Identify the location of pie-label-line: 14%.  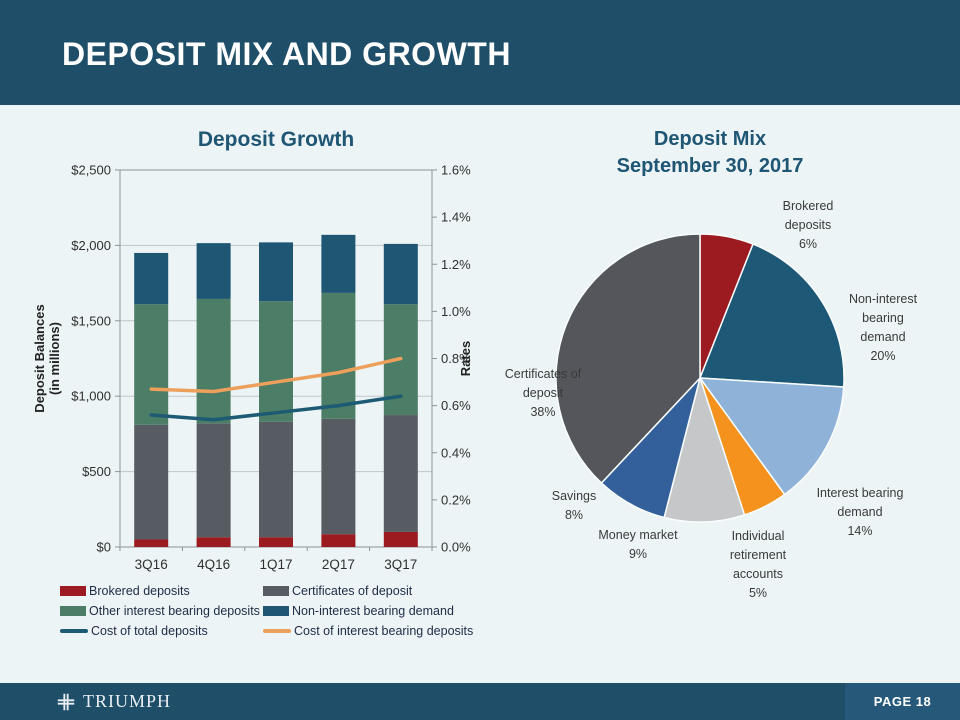
(860, 531).